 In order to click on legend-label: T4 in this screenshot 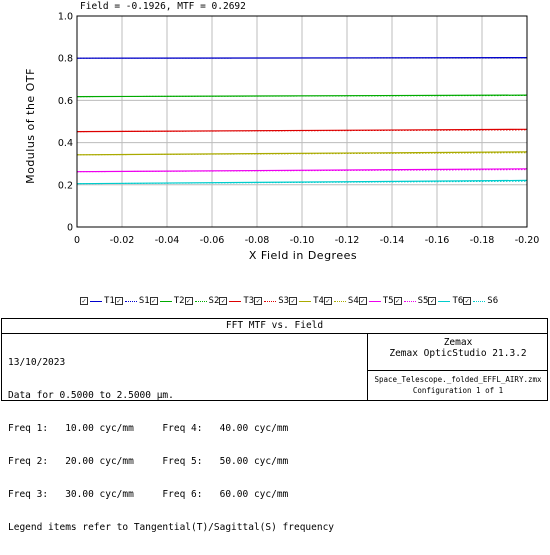, I will do `click(318, 301)`.